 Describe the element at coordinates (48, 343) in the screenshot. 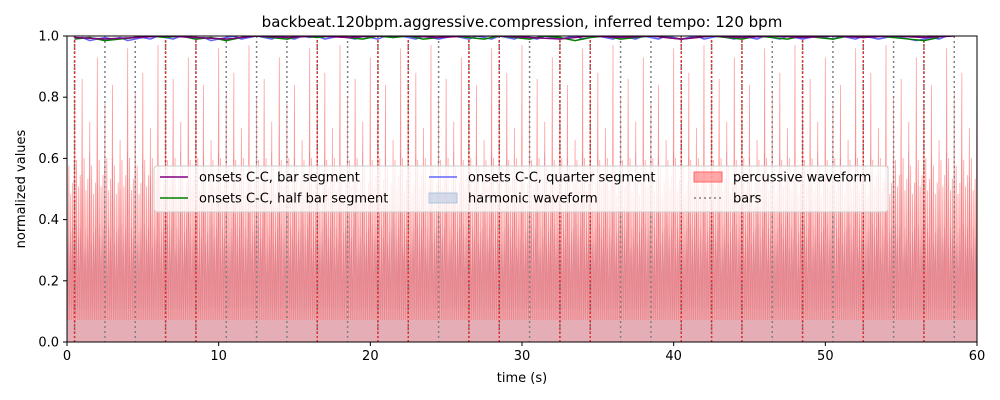

I see `y-tick-label: 0.0` at that location.